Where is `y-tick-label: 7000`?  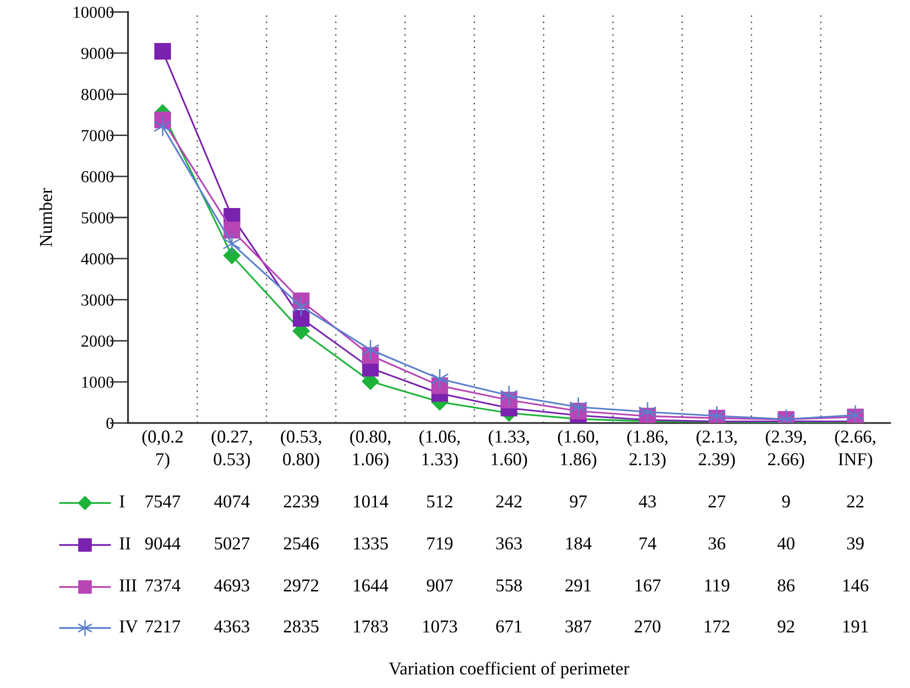 y-tick-label: 7000 is located at coordinates (98, 136).